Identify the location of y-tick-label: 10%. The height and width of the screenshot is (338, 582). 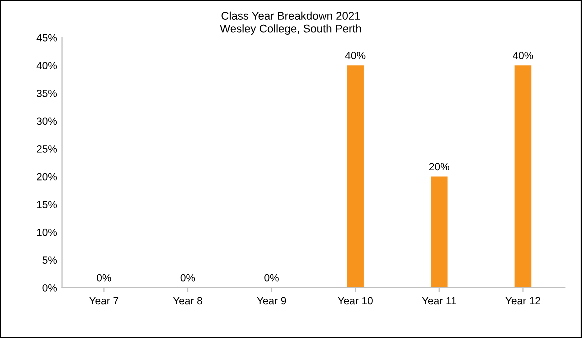
(47, 232).